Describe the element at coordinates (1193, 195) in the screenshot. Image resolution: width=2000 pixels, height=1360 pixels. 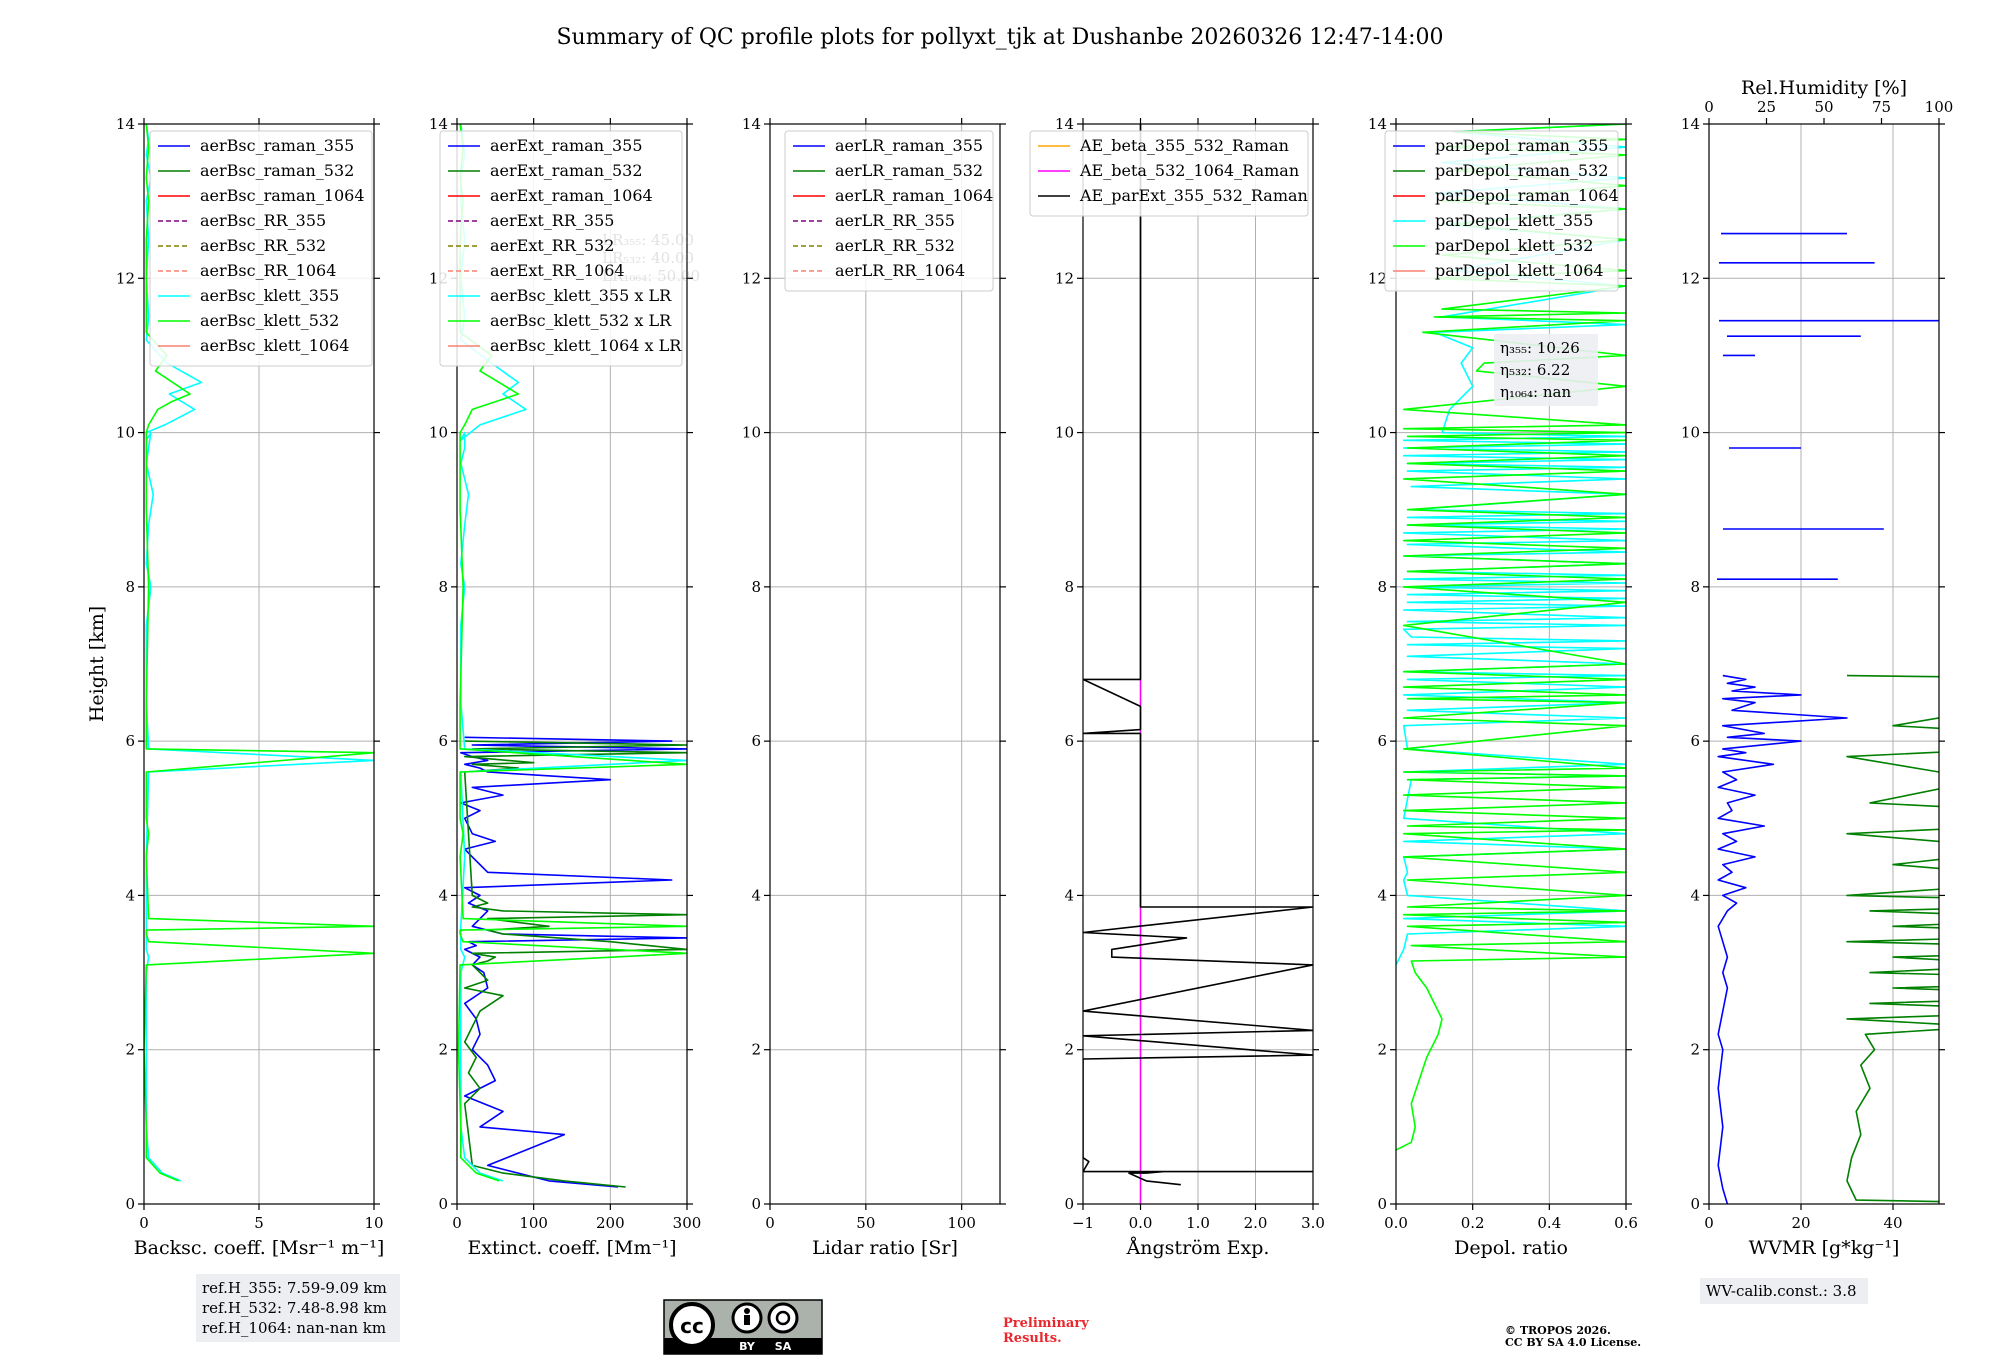
I see `legend-label: AE_parExt_355_532_Raman` at that location.